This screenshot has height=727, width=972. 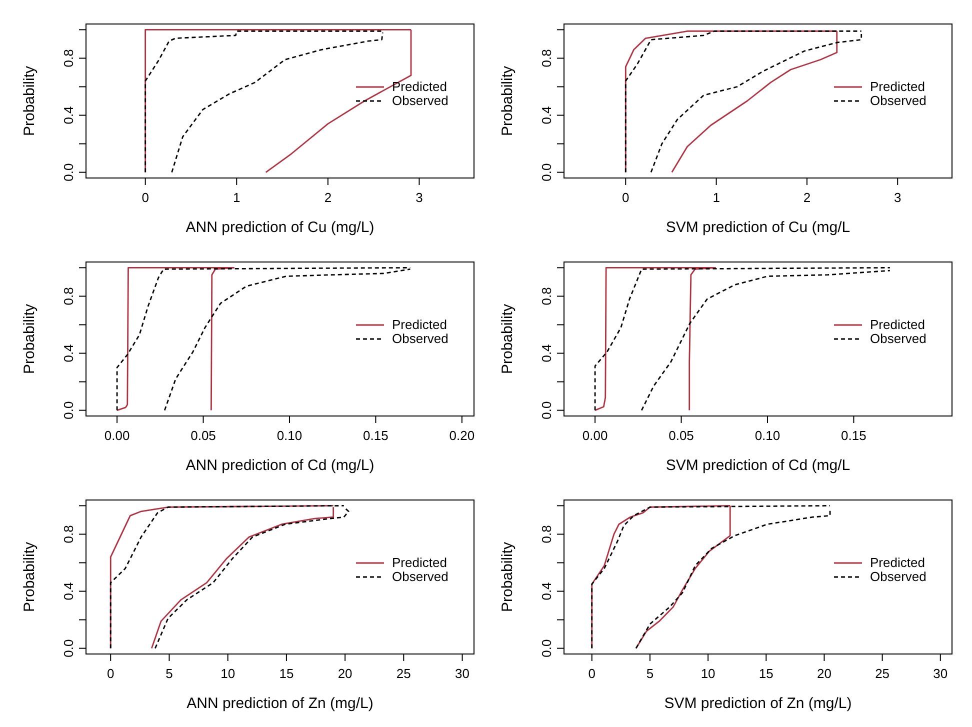 I want to click on x-tick-label: 0.20, so click(x=462, y=435).